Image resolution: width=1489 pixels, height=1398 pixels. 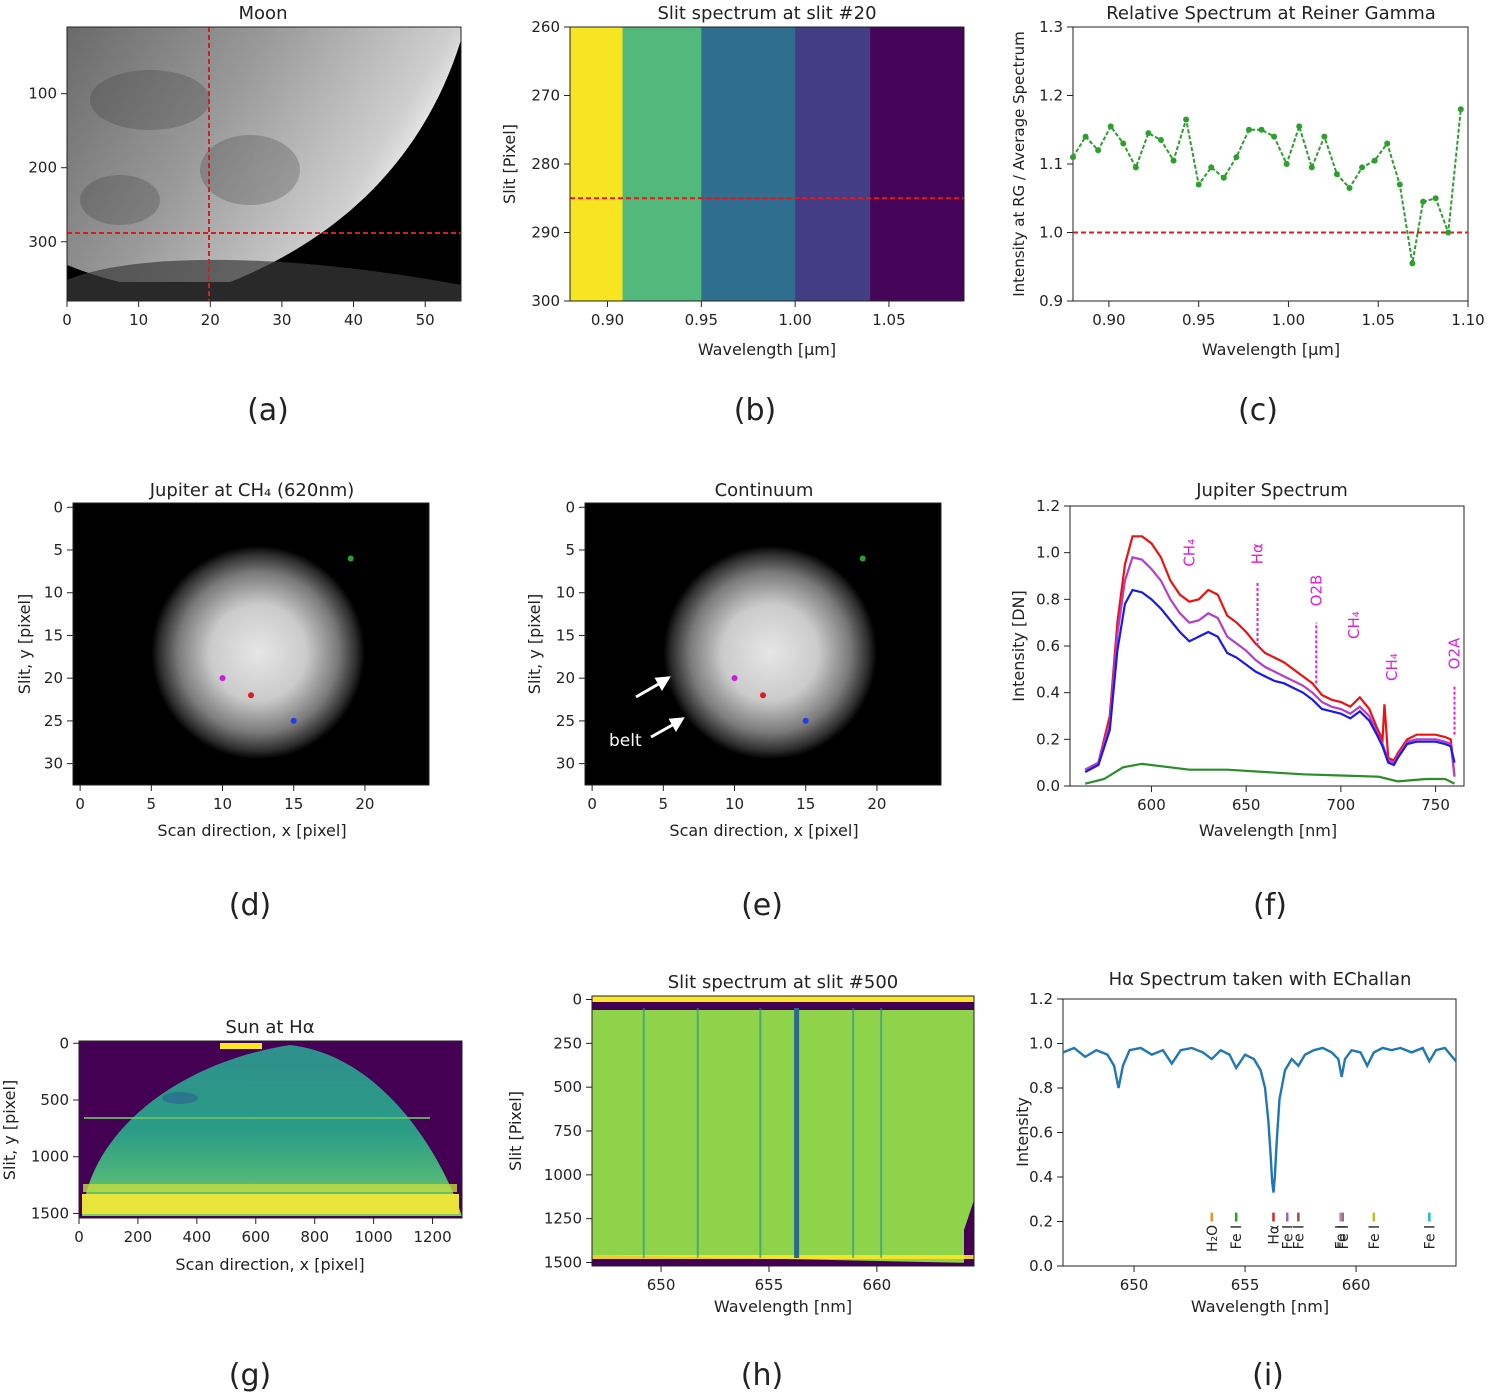 What do you see at coordinates (53, 678) in the screenshot?
I see `y-tick-label: 20` at bounding box center [53, 678].